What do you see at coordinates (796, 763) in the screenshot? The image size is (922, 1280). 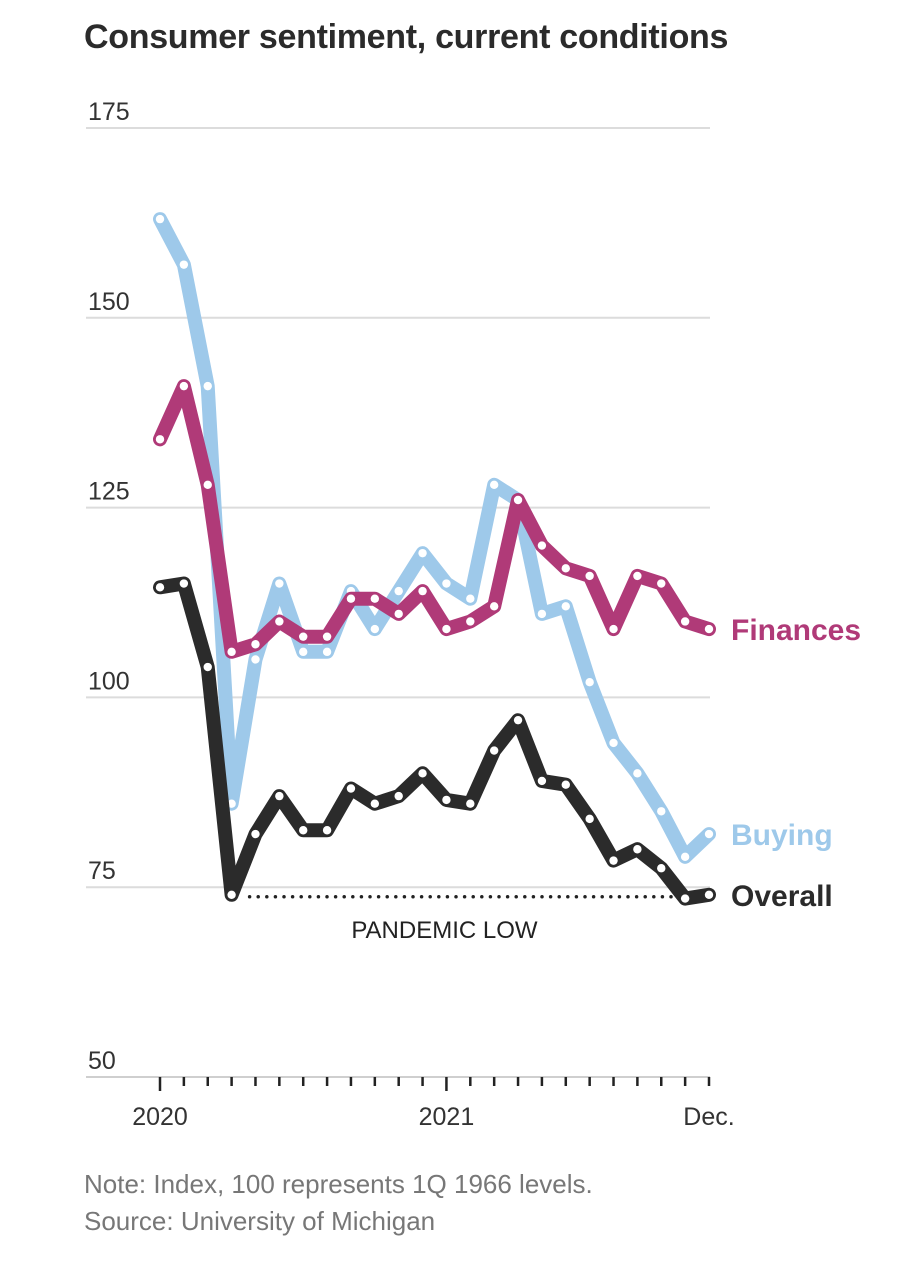 I see `series-labels: Buying Finances Overall` at bounding box center [796, 763].